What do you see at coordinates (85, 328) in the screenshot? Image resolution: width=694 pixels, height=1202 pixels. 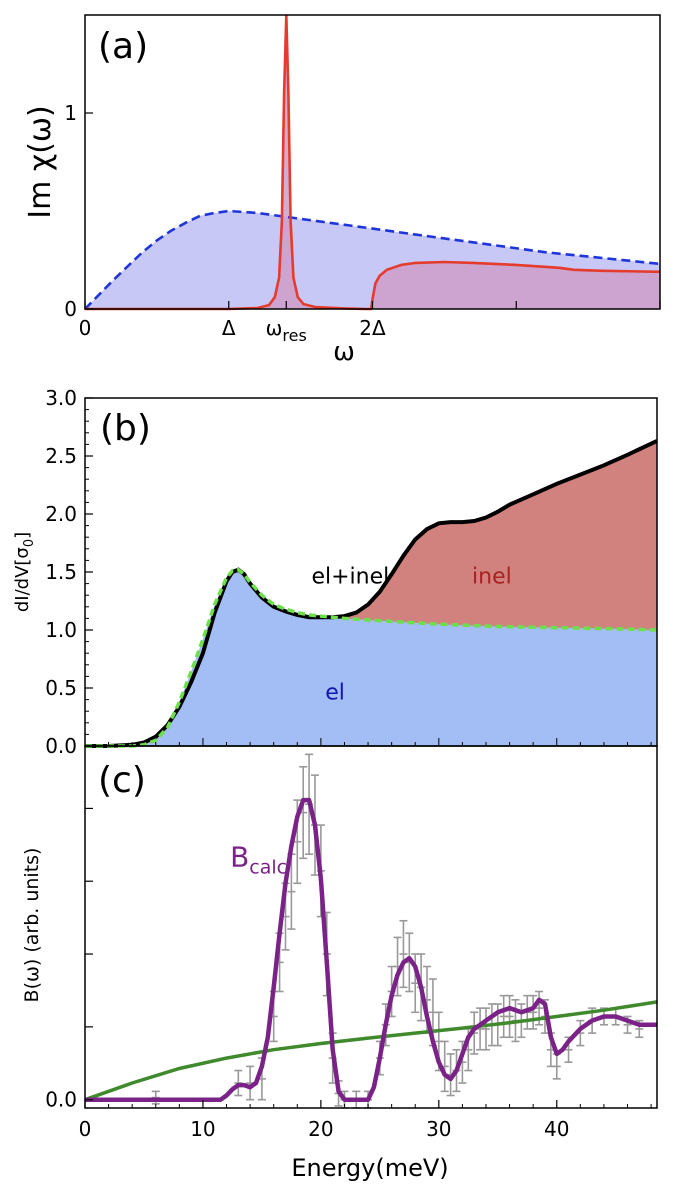 I see `panel-a-xtick-label-0: 0` at bounding box center [85, 328].